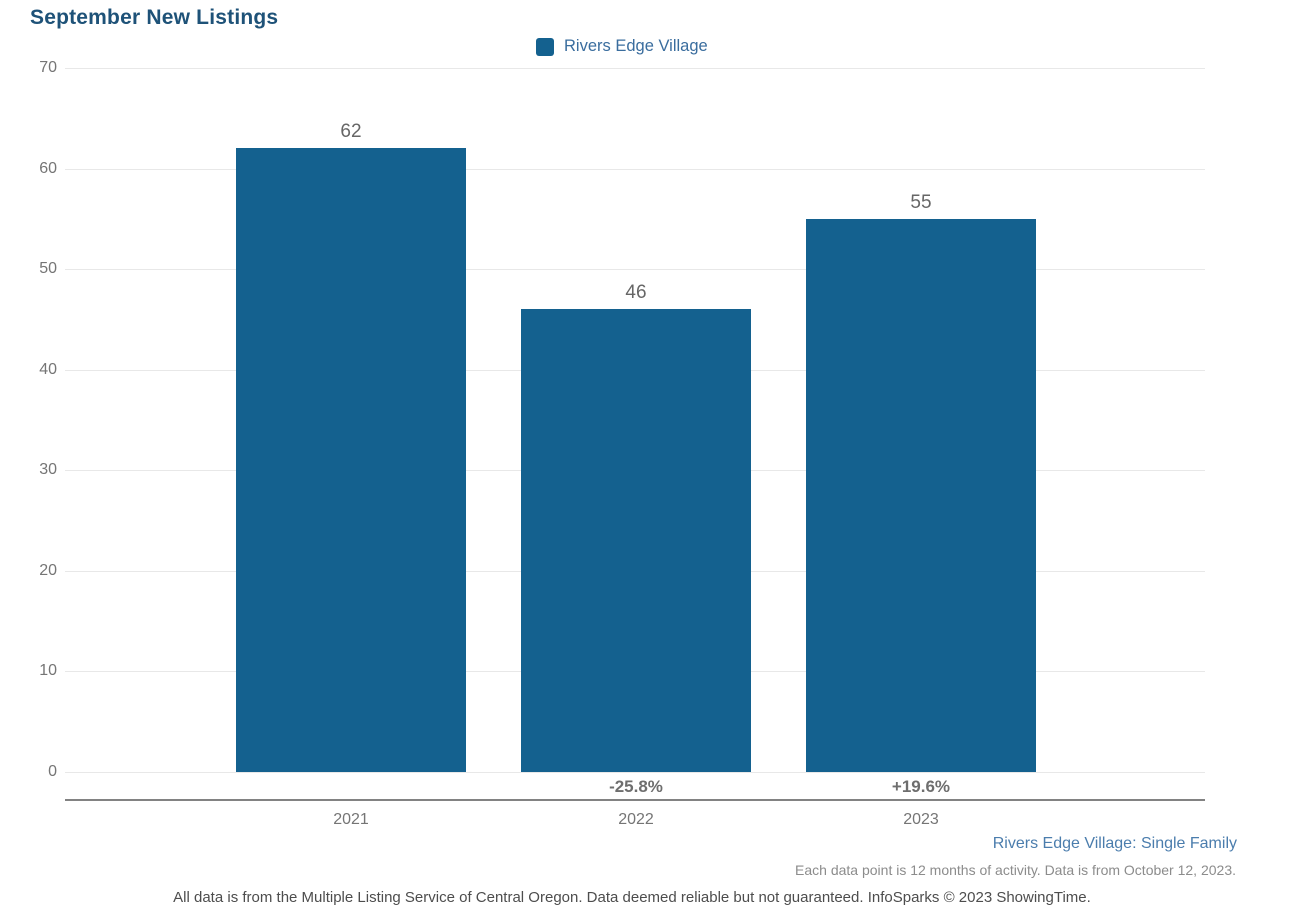  I want to click on x-tick-label-2021: 2021, so click(351, 819).